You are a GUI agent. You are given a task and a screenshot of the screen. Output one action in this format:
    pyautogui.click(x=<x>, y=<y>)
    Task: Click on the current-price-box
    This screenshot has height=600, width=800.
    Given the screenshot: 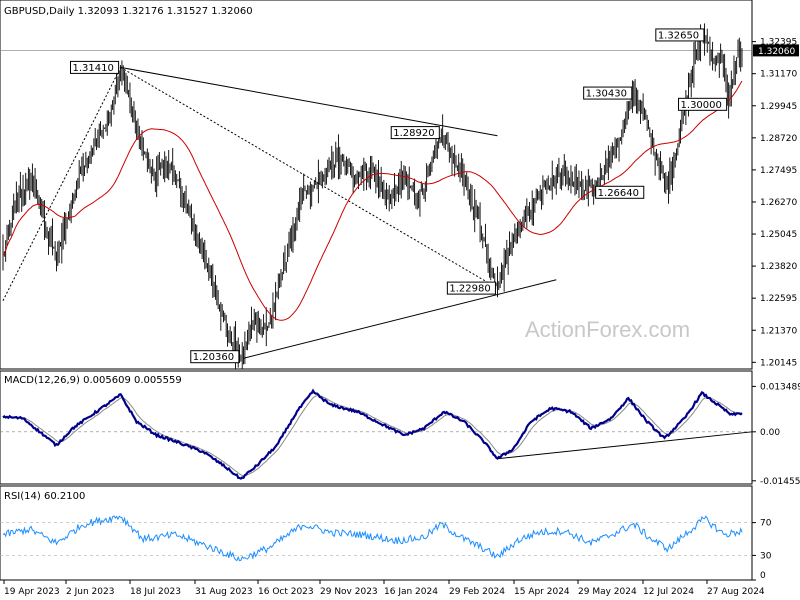 What is the action you would take?
    pyautogui.click(x=776, y=50)
    